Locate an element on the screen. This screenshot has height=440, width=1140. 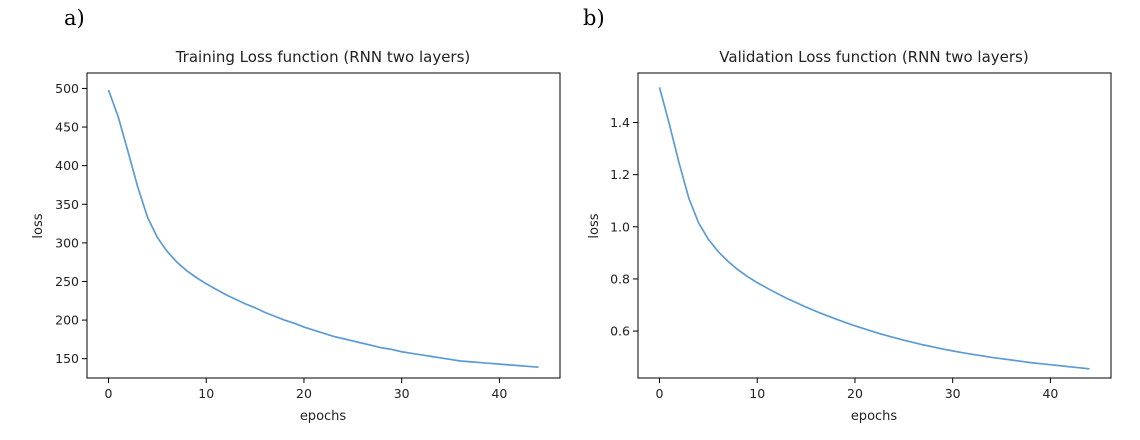
y-tick-label: 0.6 is located at coordinates (620, 331).